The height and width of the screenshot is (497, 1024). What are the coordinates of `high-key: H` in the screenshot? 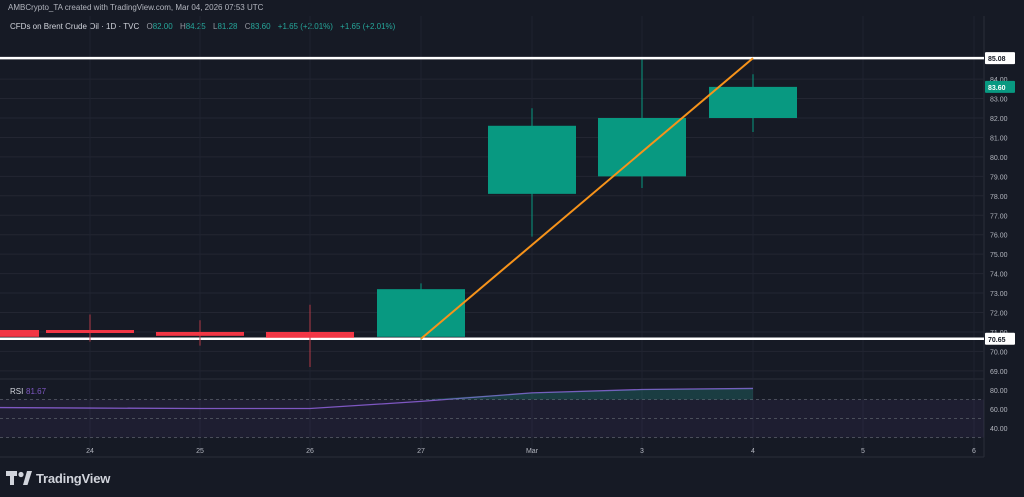 It's located at (182, 26).